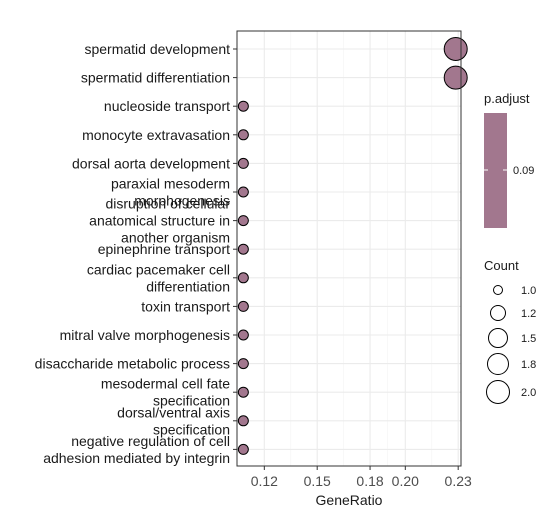 The width and height of the screenshot is (553, 517). Describe the element at coordinates (158, 269) in the screenshot. I see `y-tick-label: cardiac pacemaker cell` at that location.